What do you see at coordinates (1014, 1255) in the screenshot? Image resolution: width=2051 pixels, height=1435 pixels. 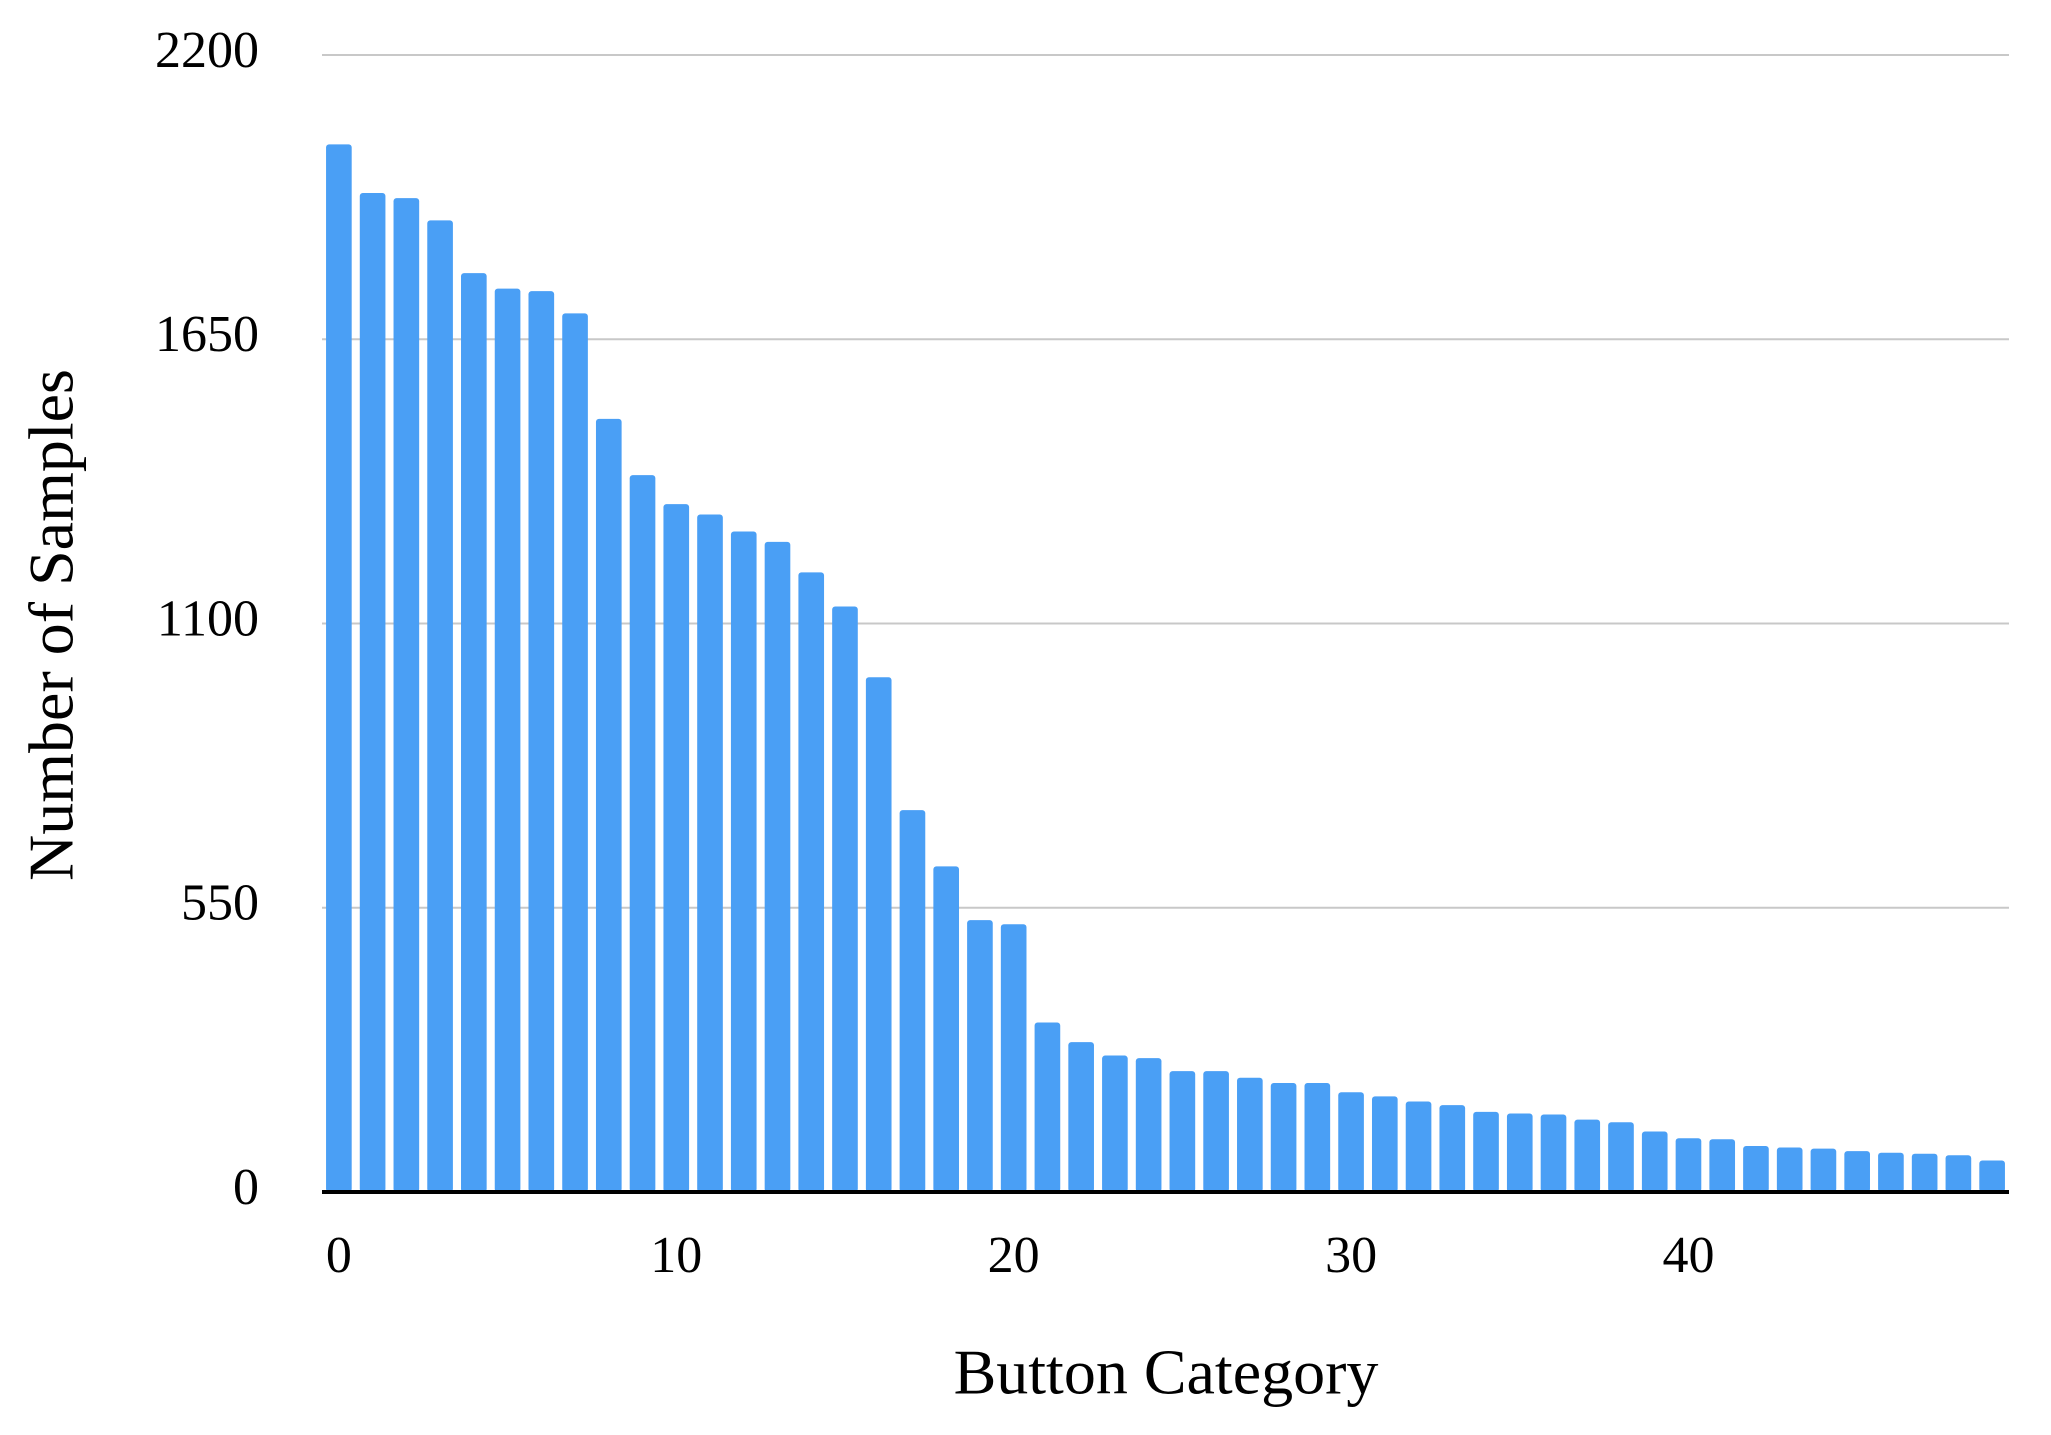 I see `x-tick-label: 20` at bounding box center [1014, 1255].